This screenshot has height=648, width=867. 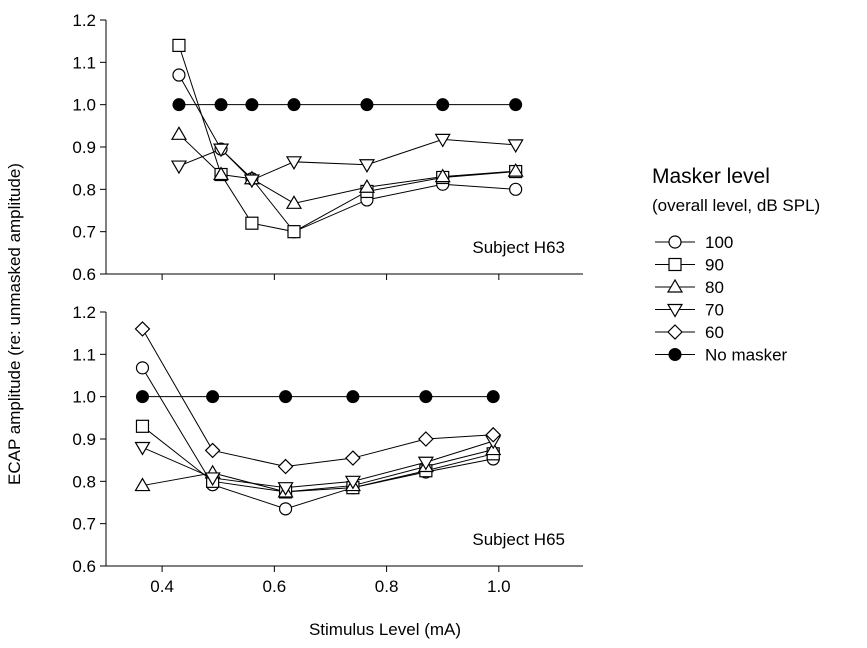 I want to click on legend-subtitle: (overall level, dB SPL), so click(x=736, y=205).